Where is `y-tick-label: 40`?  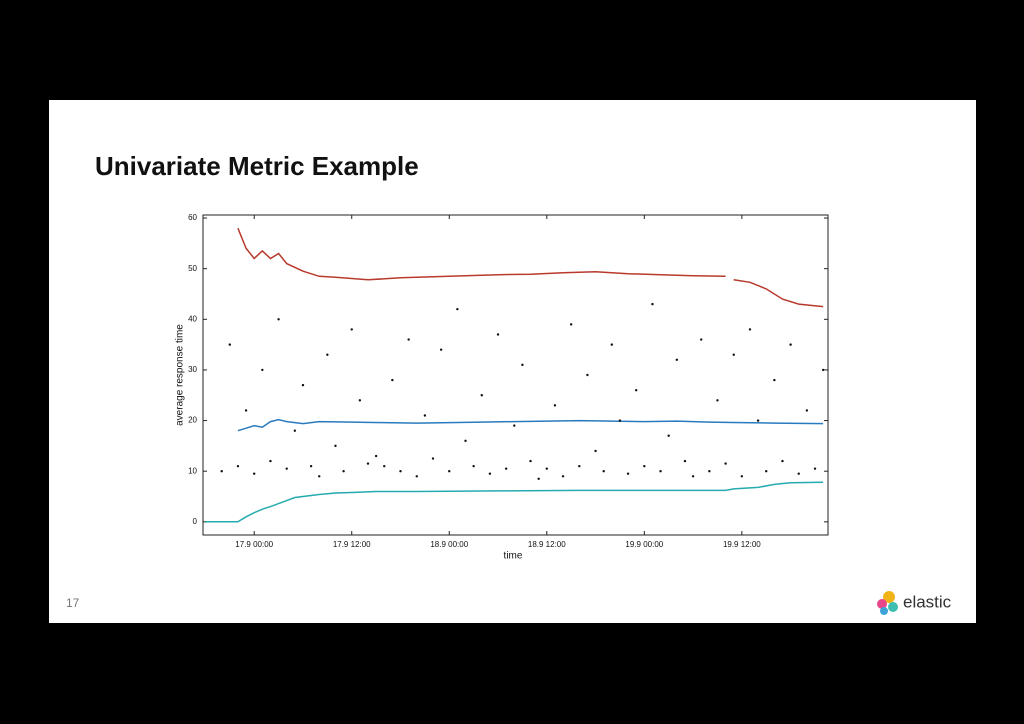
y-tick-label: 40 is located at coordinates (192, 318).